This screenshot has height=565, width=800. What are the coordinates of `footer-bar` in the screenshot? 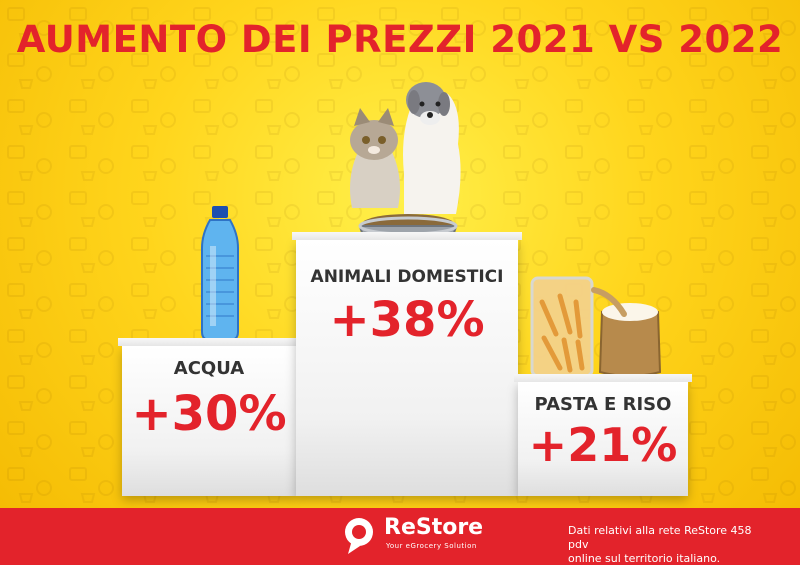 It's located at (400, 536).